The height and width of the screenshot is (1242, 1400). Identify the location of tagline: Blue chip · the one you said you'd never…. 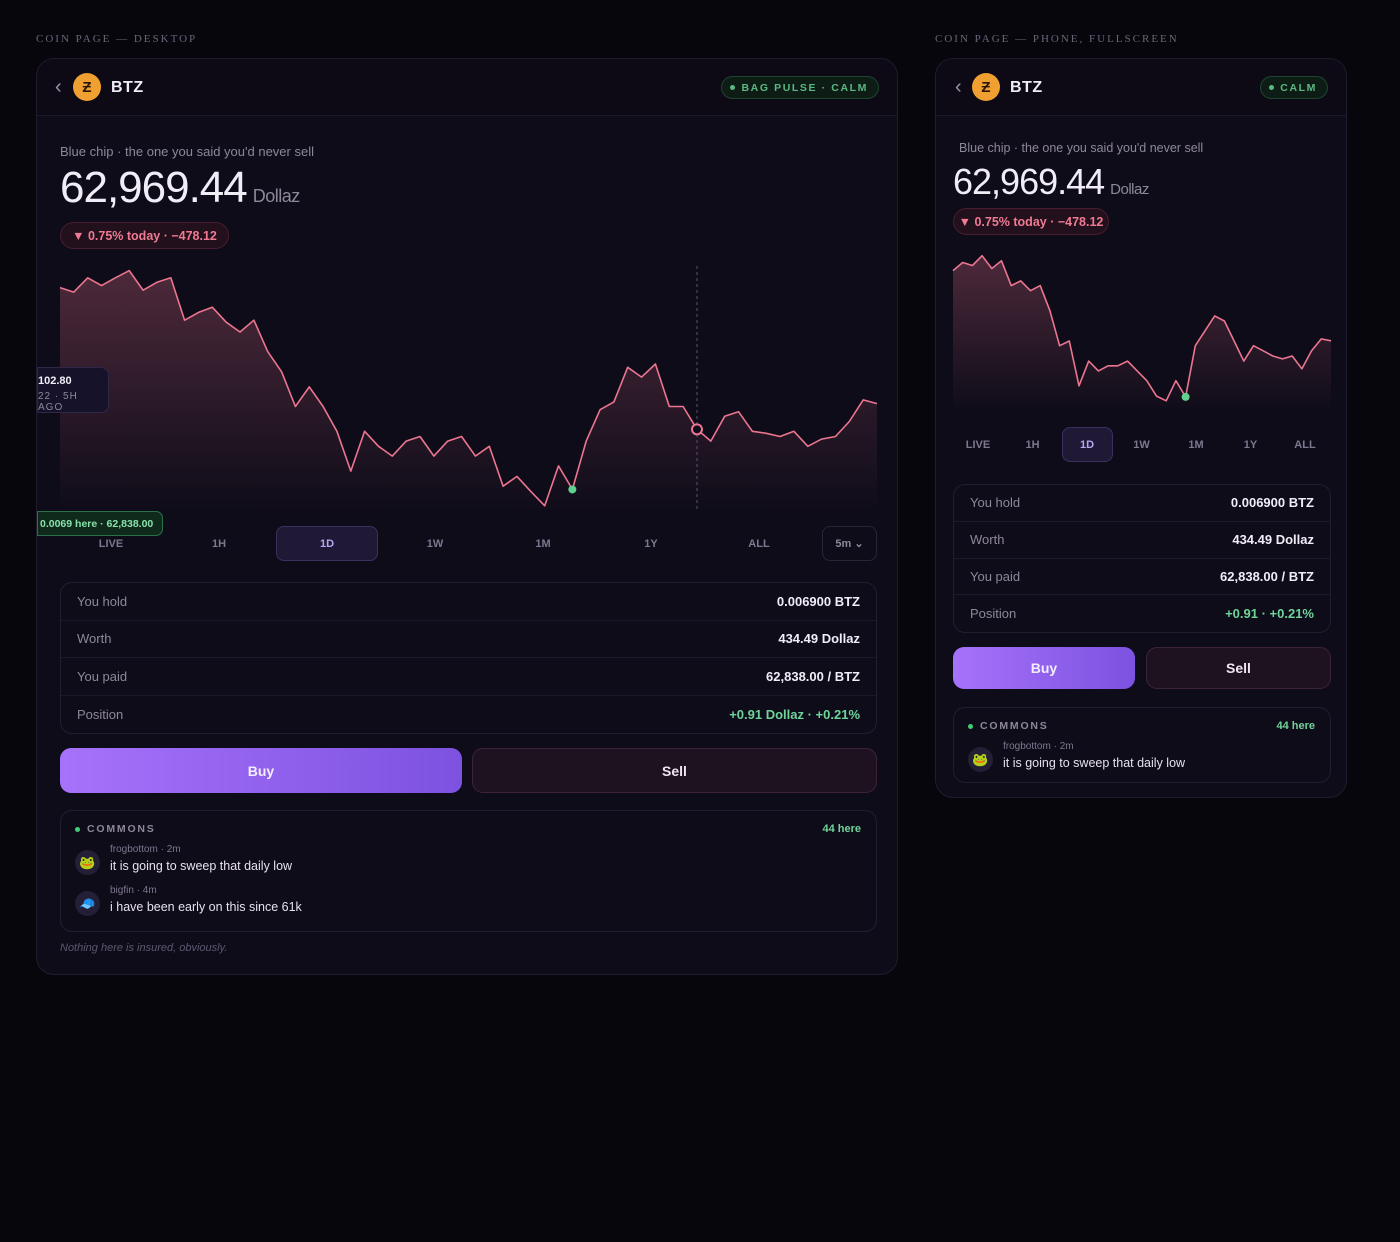
(1081, 148).